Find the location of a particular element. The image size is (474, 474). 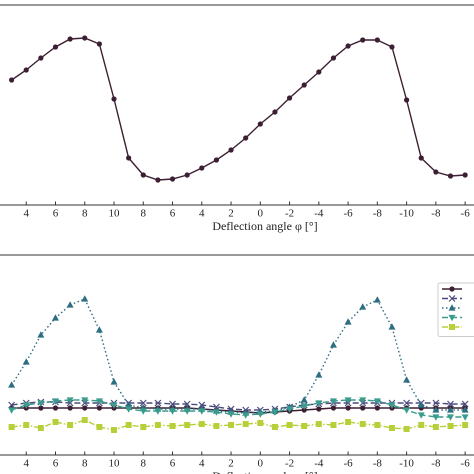

x-tick-label: -8 is located at coordinates (378, 214).